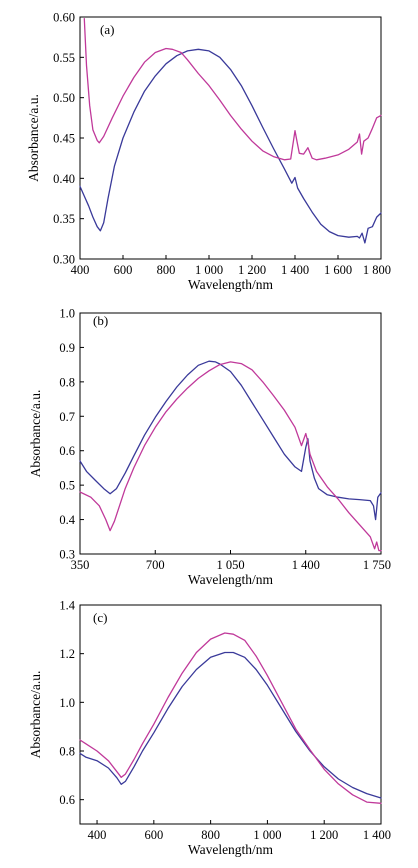  Describe the element at coordinates (231, 579) in the screenshot. I see `x-axis-title-b: Wavelength/nm` at that location.